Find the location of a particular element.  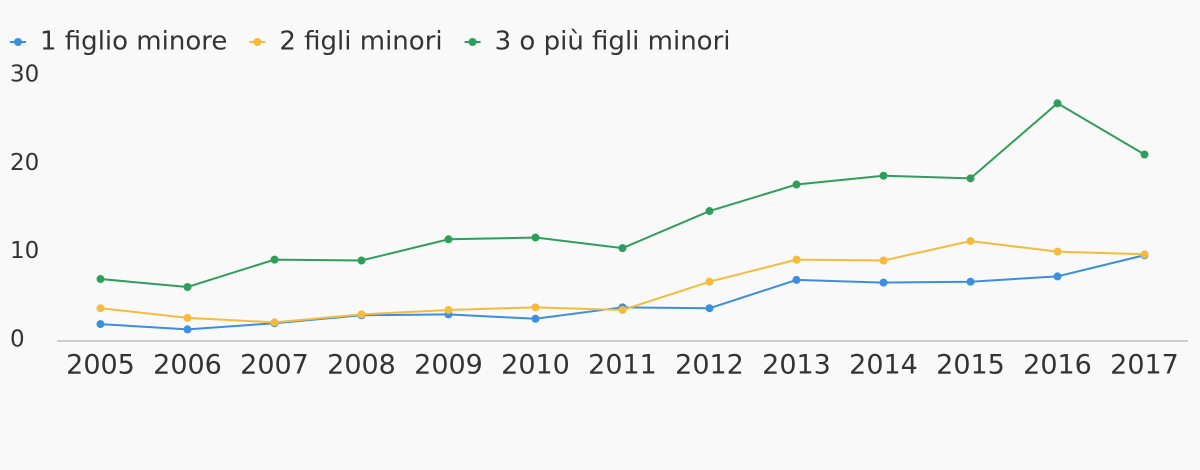

x-tick-label: 2016 is located at coordinates (1057, 365).